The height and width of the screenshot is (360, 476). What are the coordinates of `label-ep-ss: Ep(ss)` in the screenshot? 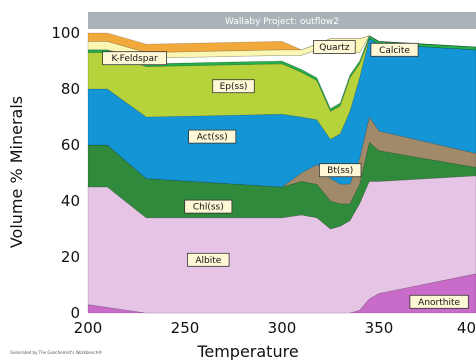 It's located at (233, 86).